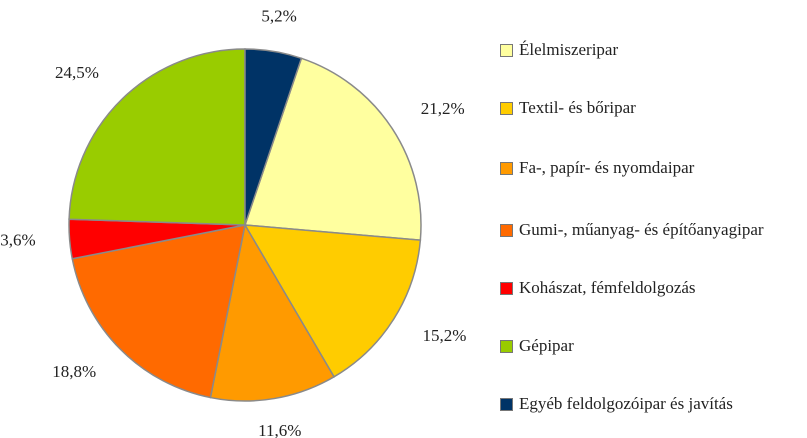 The width and height of the screenshot is (807, 438). Describe the element at coordinates (650, 50) in the screenshot. I see `legend-item: Élelmiszeripar` at that location.